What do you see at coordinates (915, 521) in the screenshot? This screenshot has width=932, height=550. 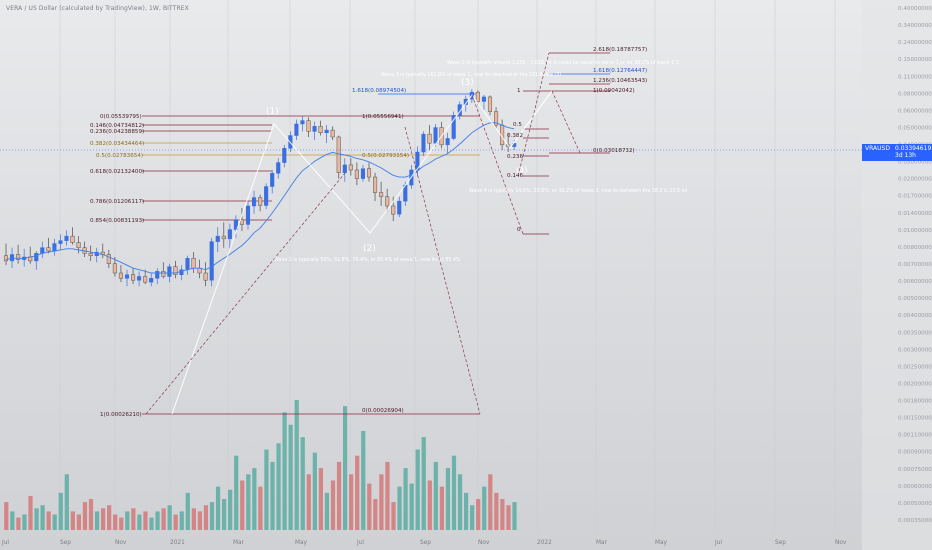 I see `y-tick-label: 0.00035000` at bounding box center [915, 521].